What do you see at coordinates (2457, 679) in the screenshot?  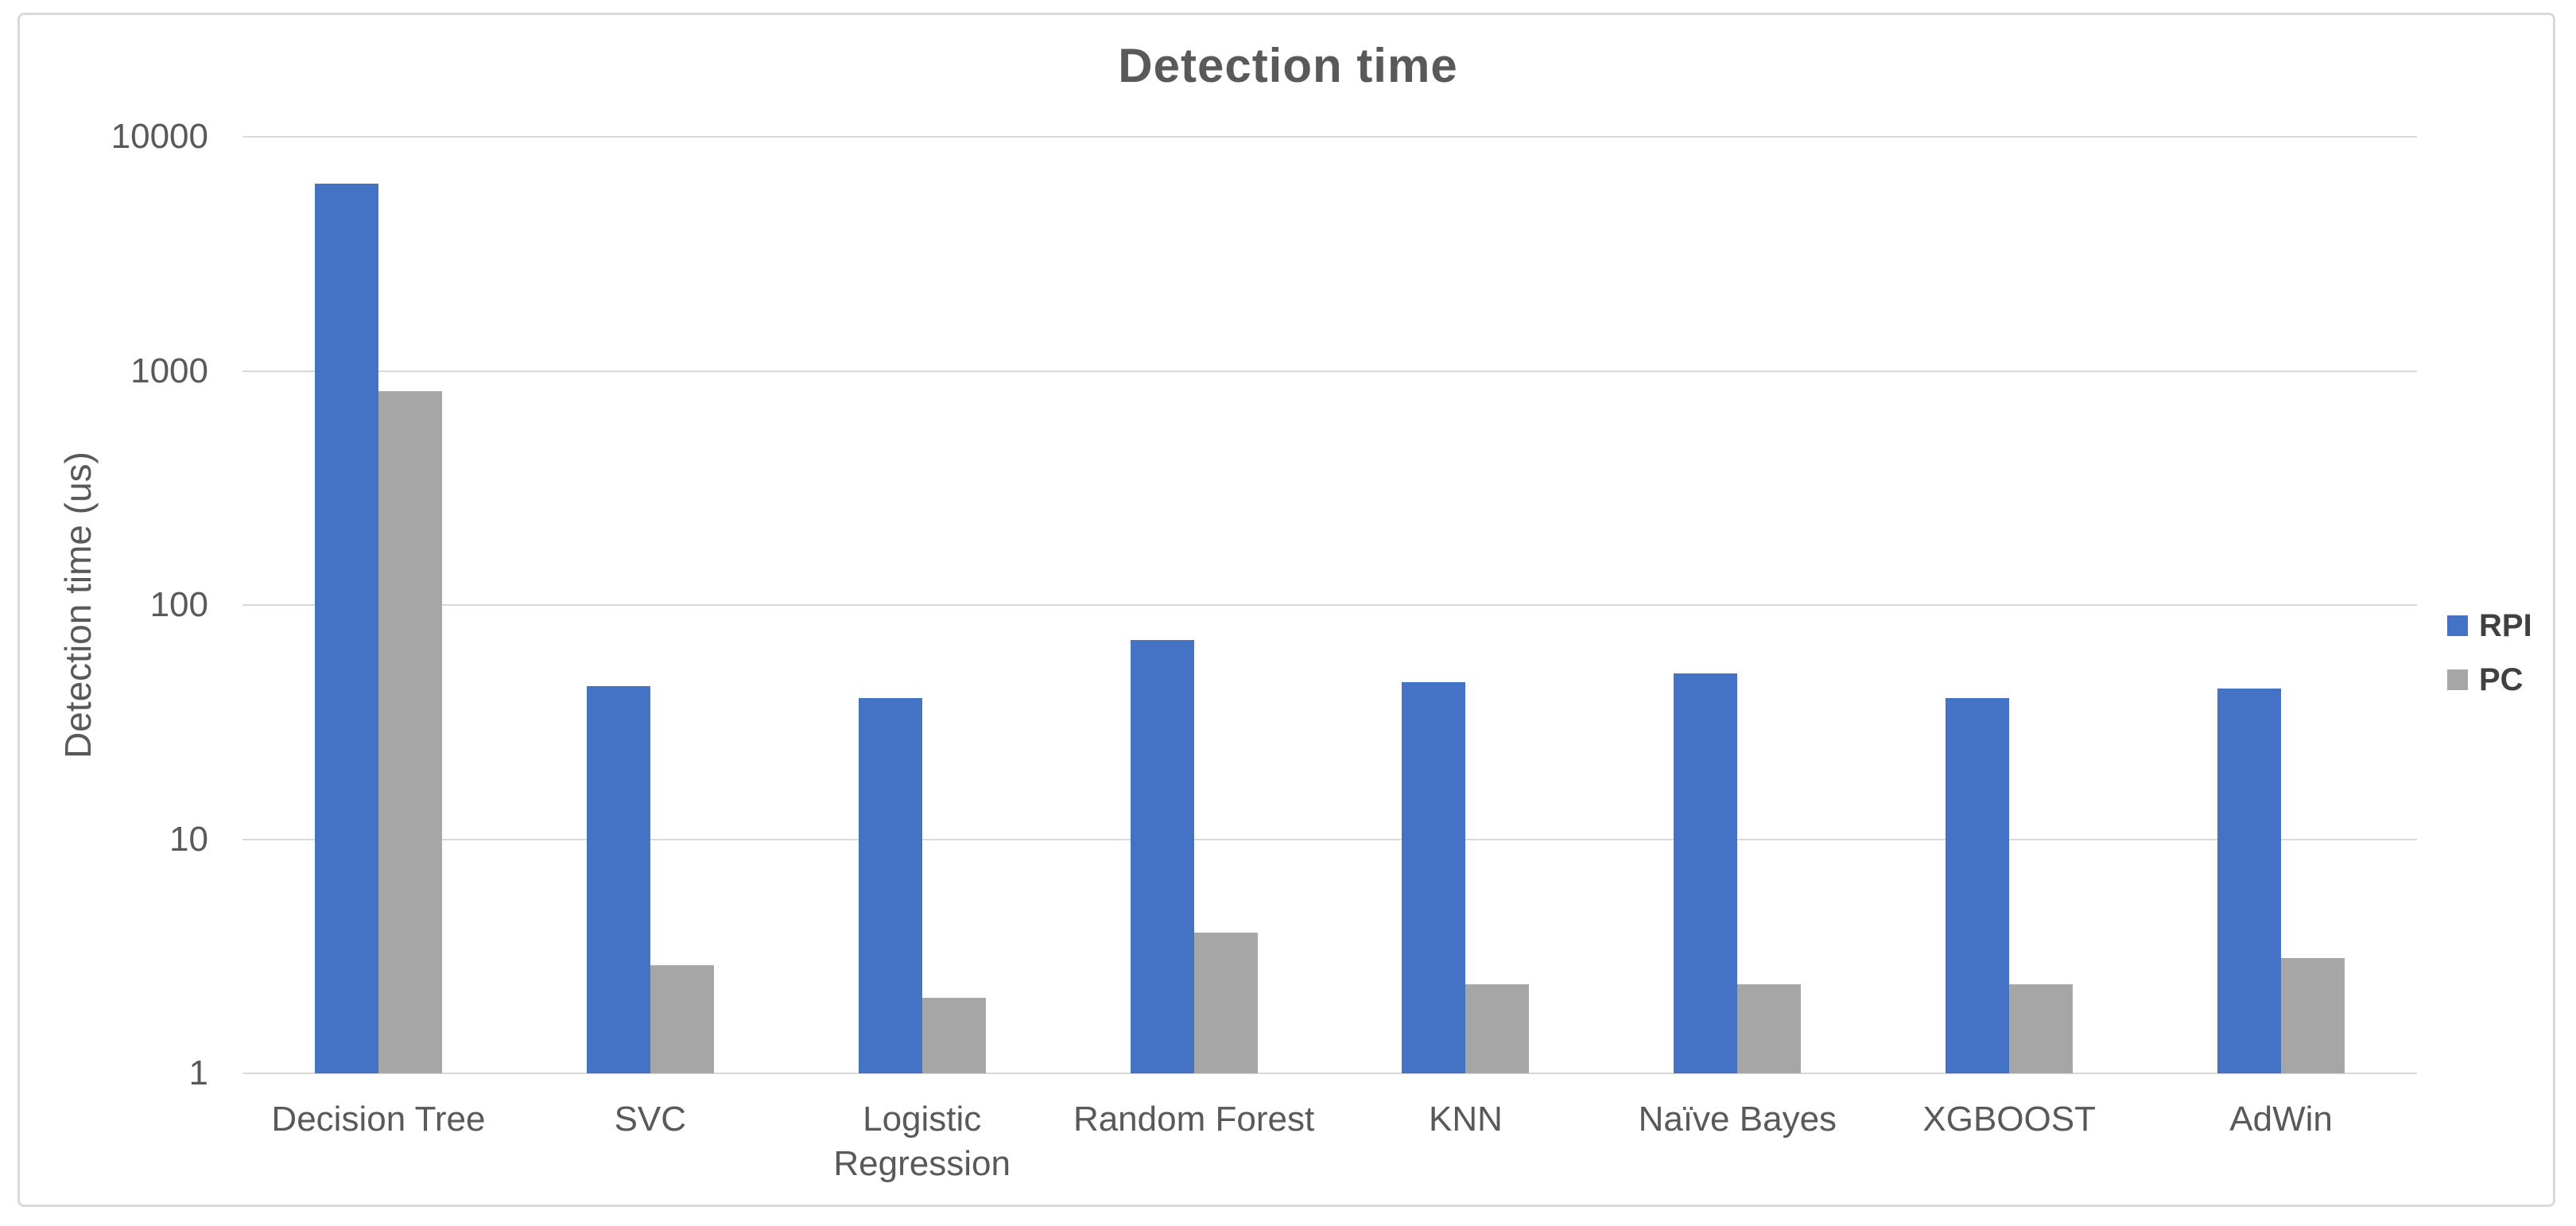 I see `legend-swatch-pc` at bounding box center [2457, 679].